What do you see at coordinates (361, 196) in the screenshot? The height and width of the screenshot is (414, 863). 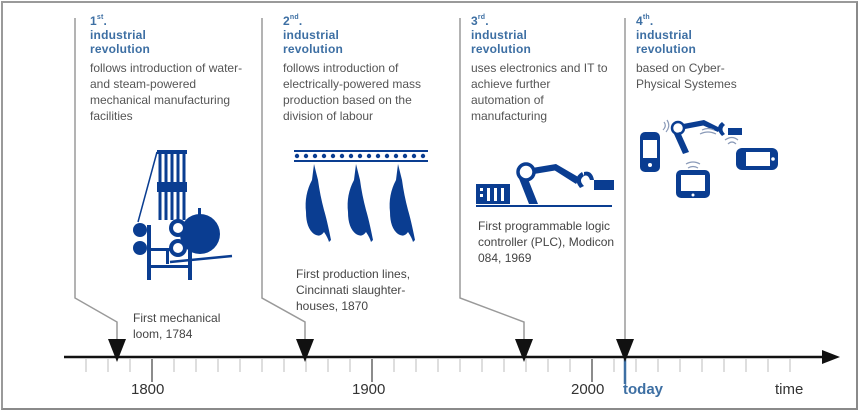 I see `slaughterhouse-production-line-icon` at bounding box center [361, 196].